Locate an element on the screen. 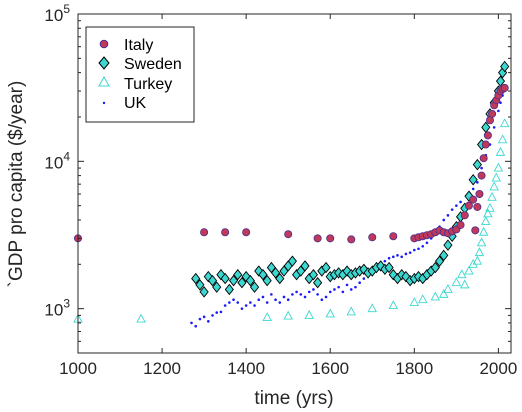  legend-label-uk: UK is located at coordinates (135, 103).